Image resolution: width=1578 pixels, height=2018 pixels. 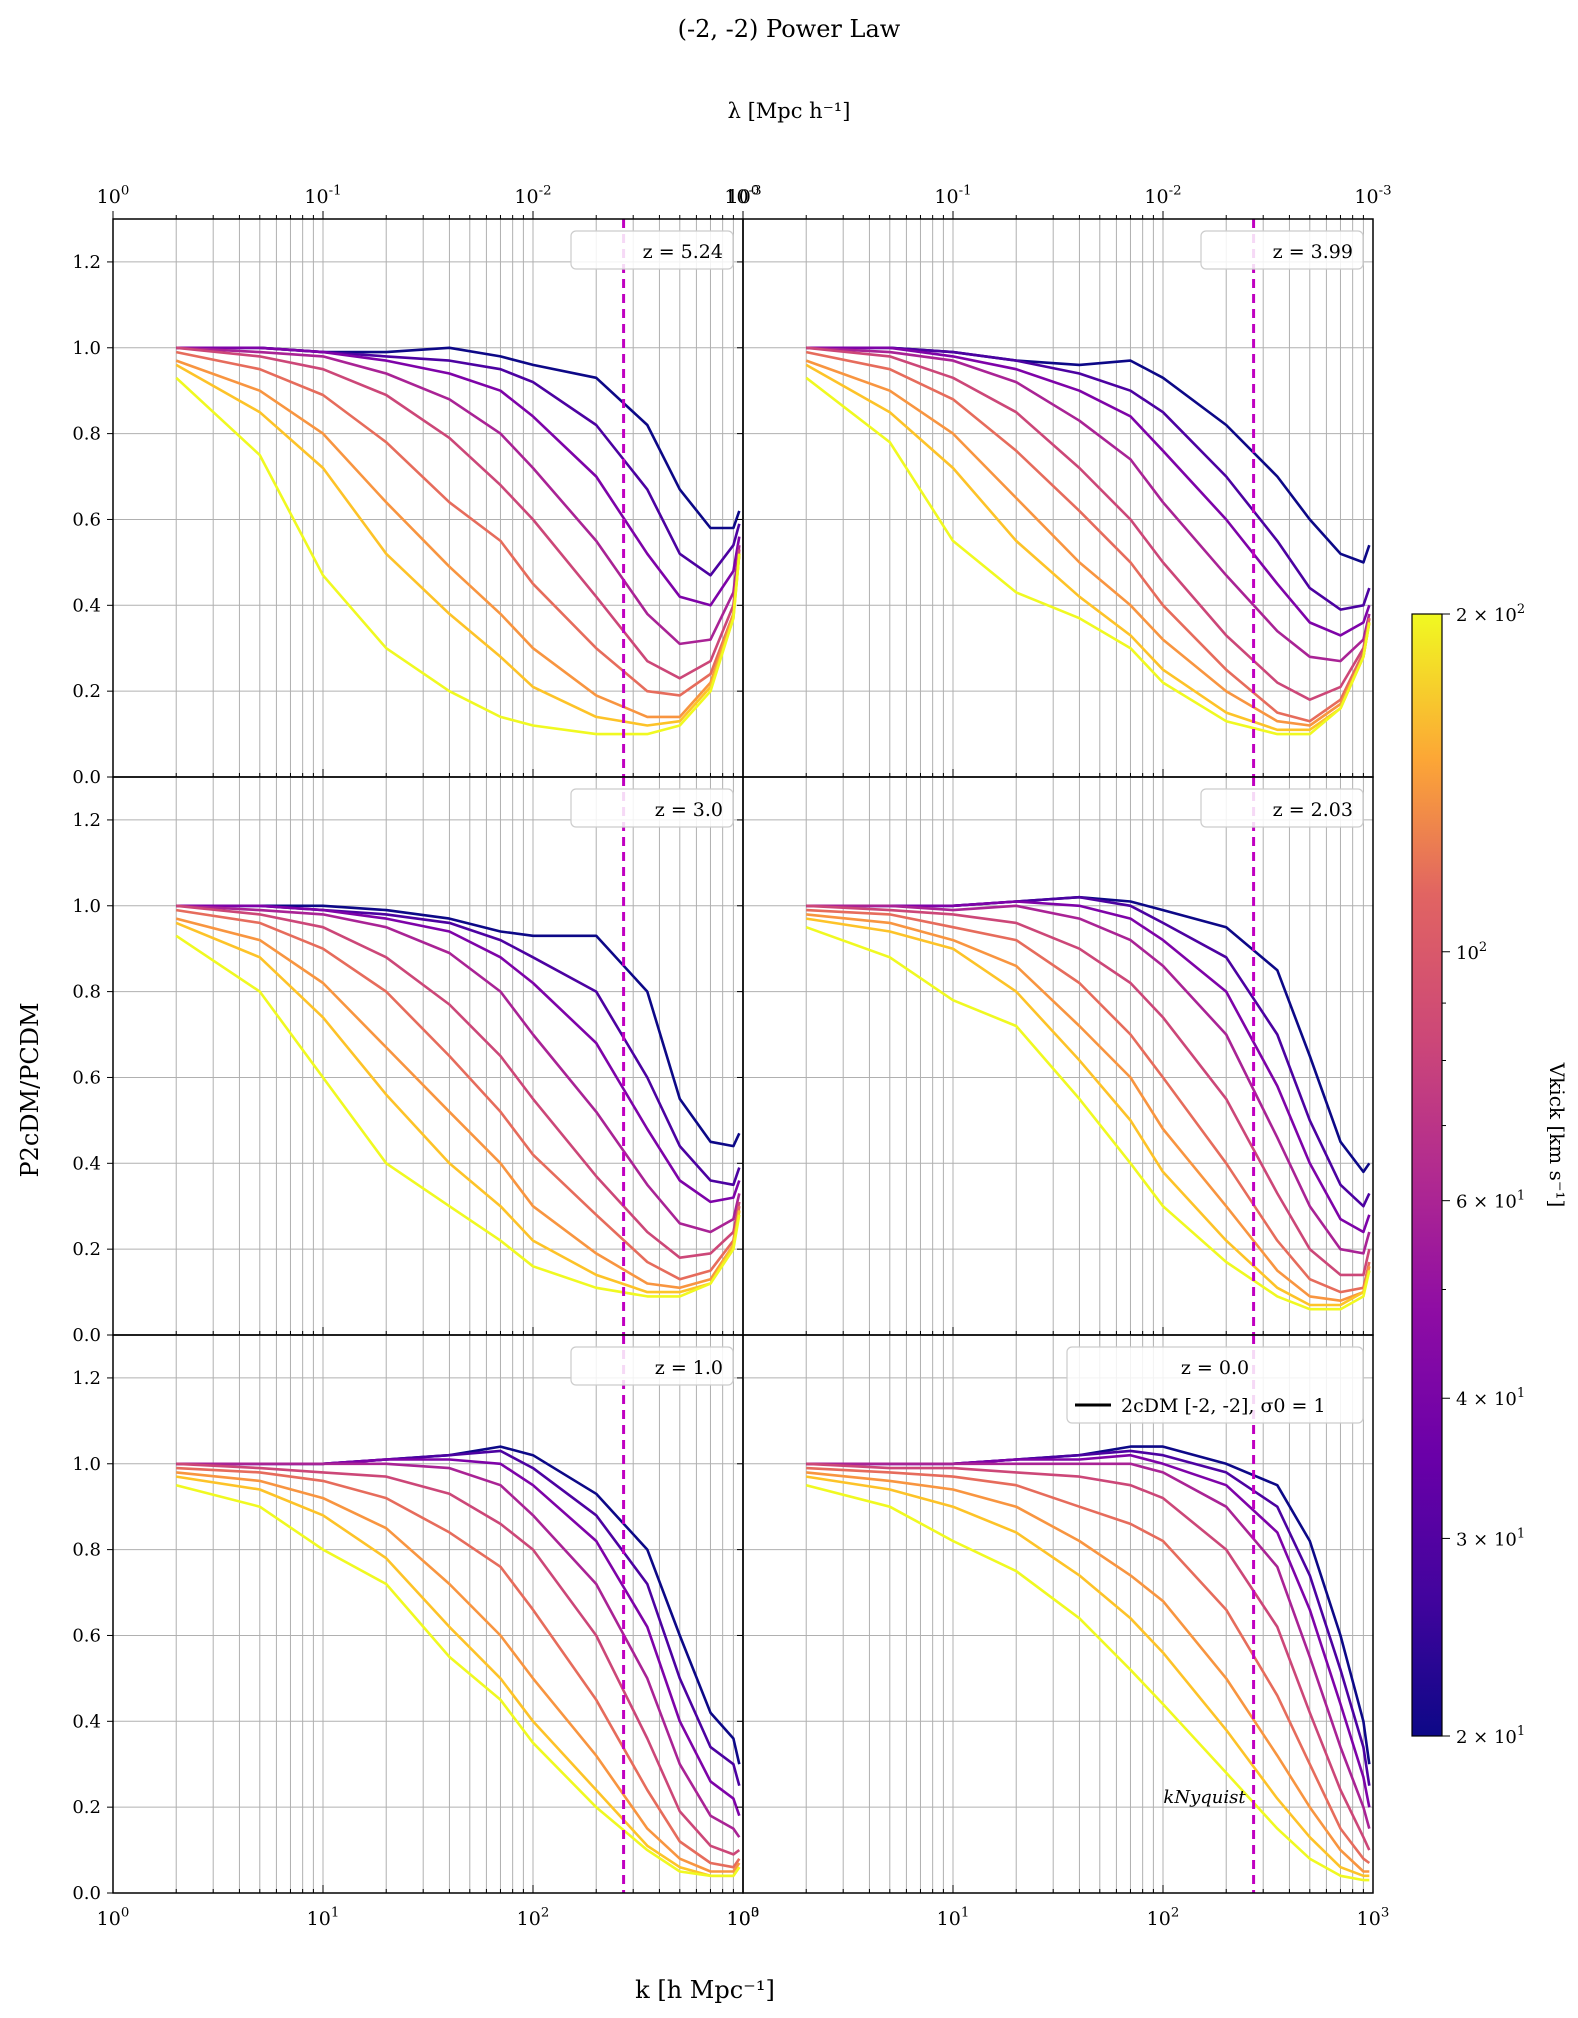 What do you see at coordinates (1215, 1368) in the screenshot?
I see `redshift-label: z = 0.0` at bounding box center [1215, 1368].